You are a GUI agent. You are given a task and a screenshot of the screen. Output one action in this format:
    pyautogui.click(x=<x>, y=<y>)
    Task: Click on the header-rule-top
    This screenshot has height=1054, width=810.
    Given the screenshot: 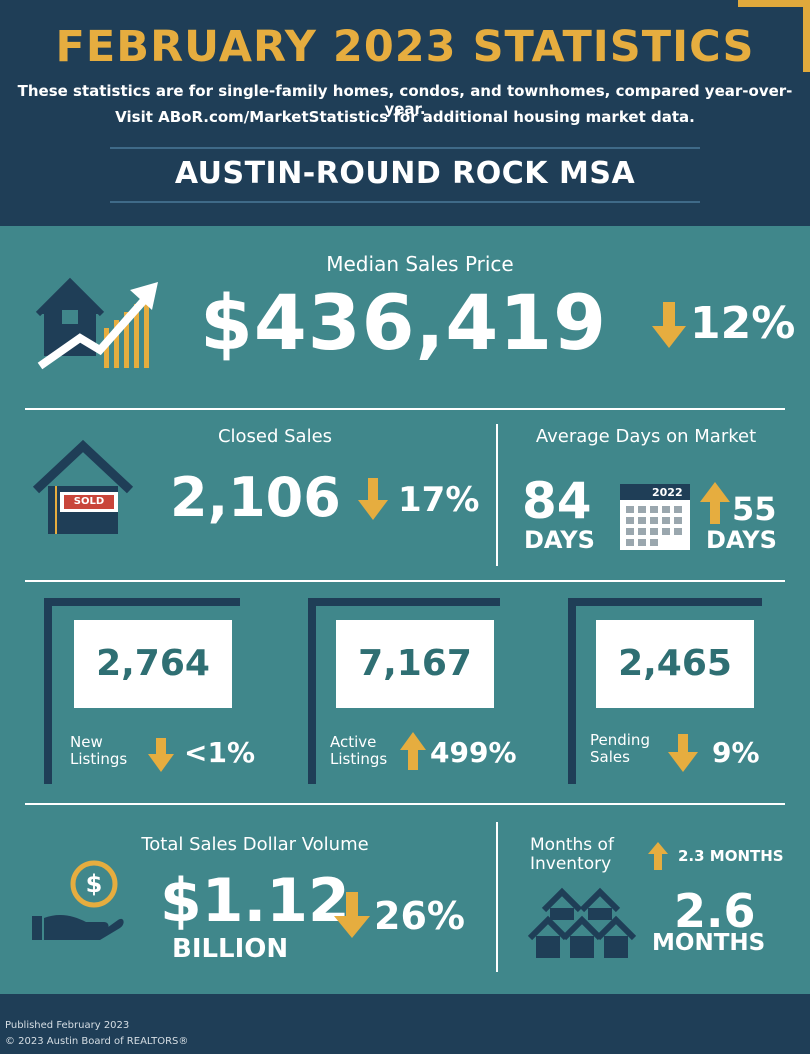 What is the action you would take?
    pyautogui.click(x=405, y=148)
    